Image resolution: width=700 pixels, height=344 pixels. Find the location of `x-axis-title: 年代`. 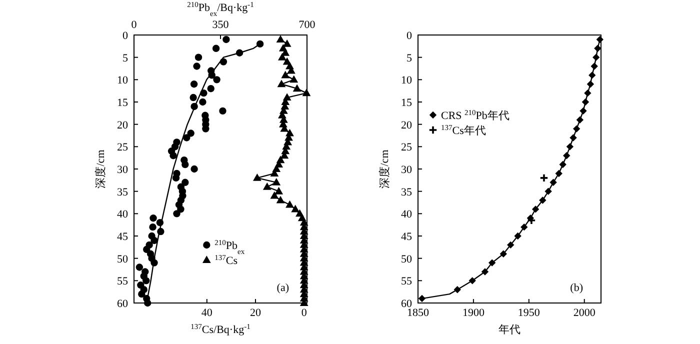

x-axis-title: 年代 is located at coordinates (509, 330).